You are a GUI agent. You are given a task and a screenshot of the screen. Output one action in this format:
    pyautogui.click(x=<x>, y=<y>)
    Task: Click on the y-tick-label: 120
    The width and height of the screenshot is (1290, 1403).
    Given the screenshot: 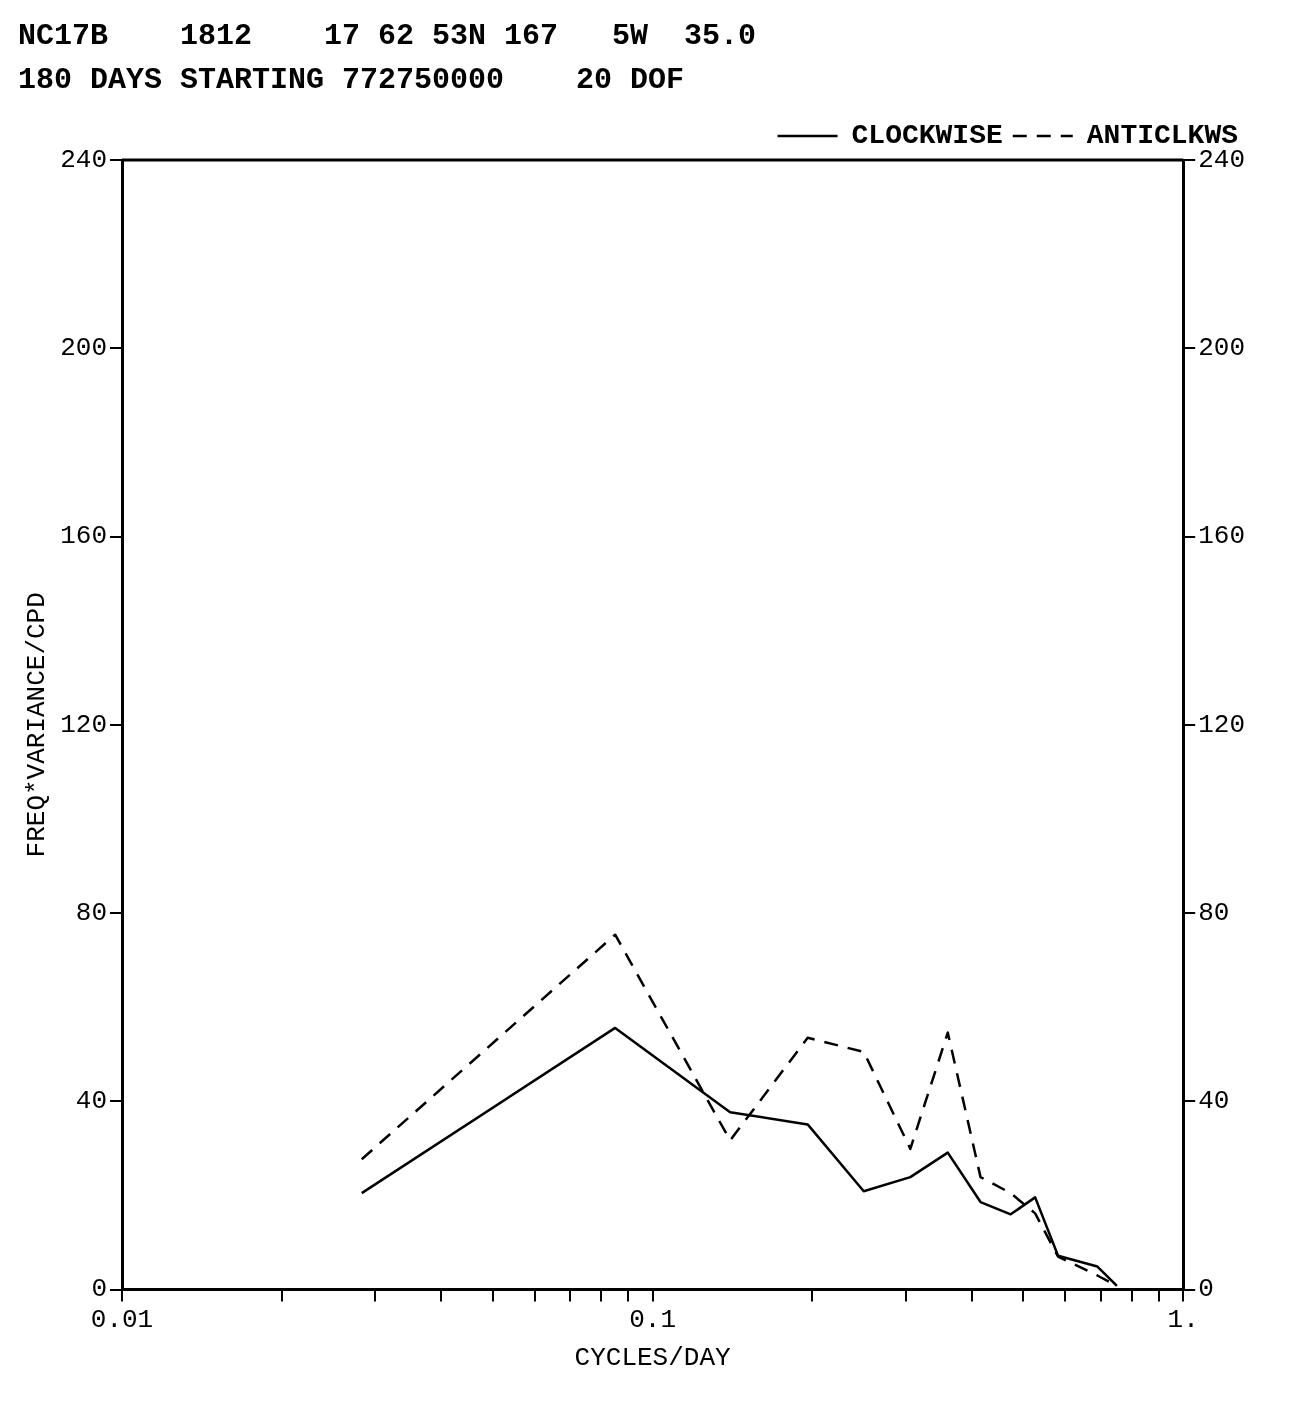 What is the action you would take?
    pyautogui.click(x=84, y=724)
    